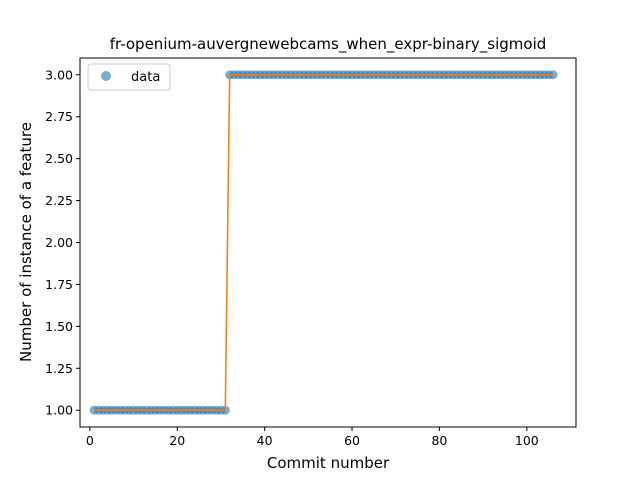 Image resolution: width=640 pixels, height=480 pixels. What do you see at coordinates (59, 158) in the screenshot?
I see `y-tick-label: 2.50` at bounding box center [59, 158].